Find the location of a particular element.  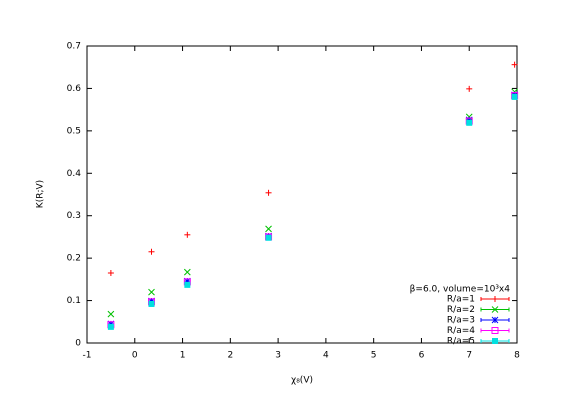

y-tick-label: 0.5 is located at coordinates (74, 131).